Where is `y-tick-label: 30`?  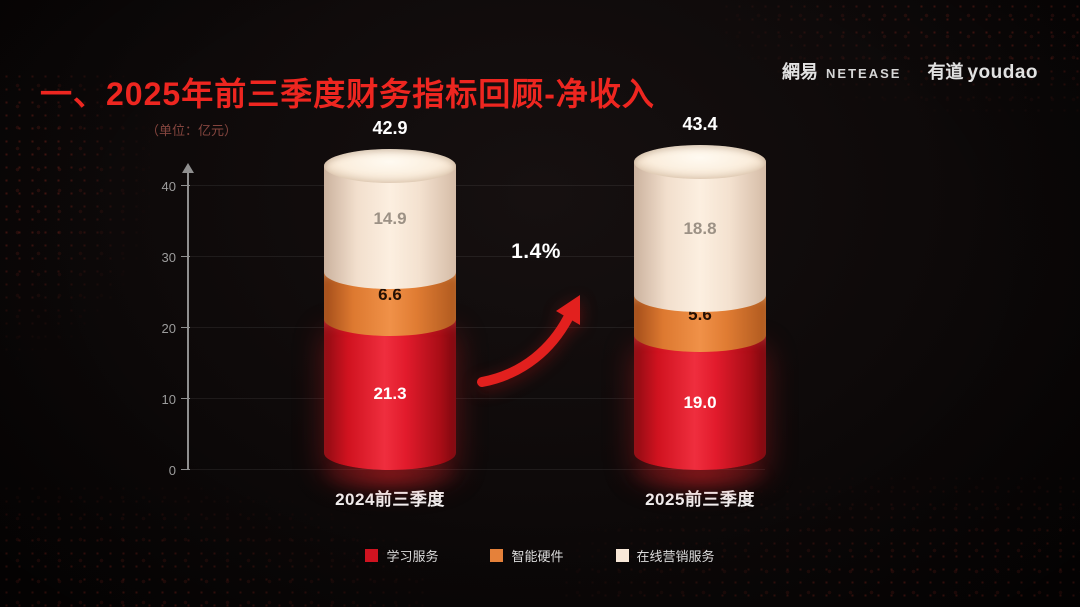
y-tick-label: 30 is located at coordinates (168, 257).